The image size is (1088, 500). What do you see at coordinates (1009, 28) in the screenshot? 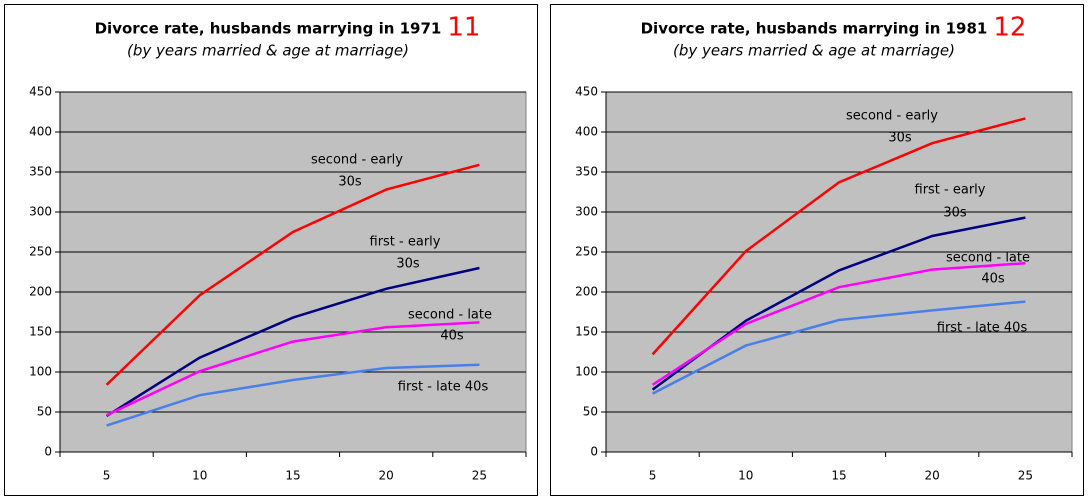
I see `chart-number: 12` at bounding box center [1009, 28].